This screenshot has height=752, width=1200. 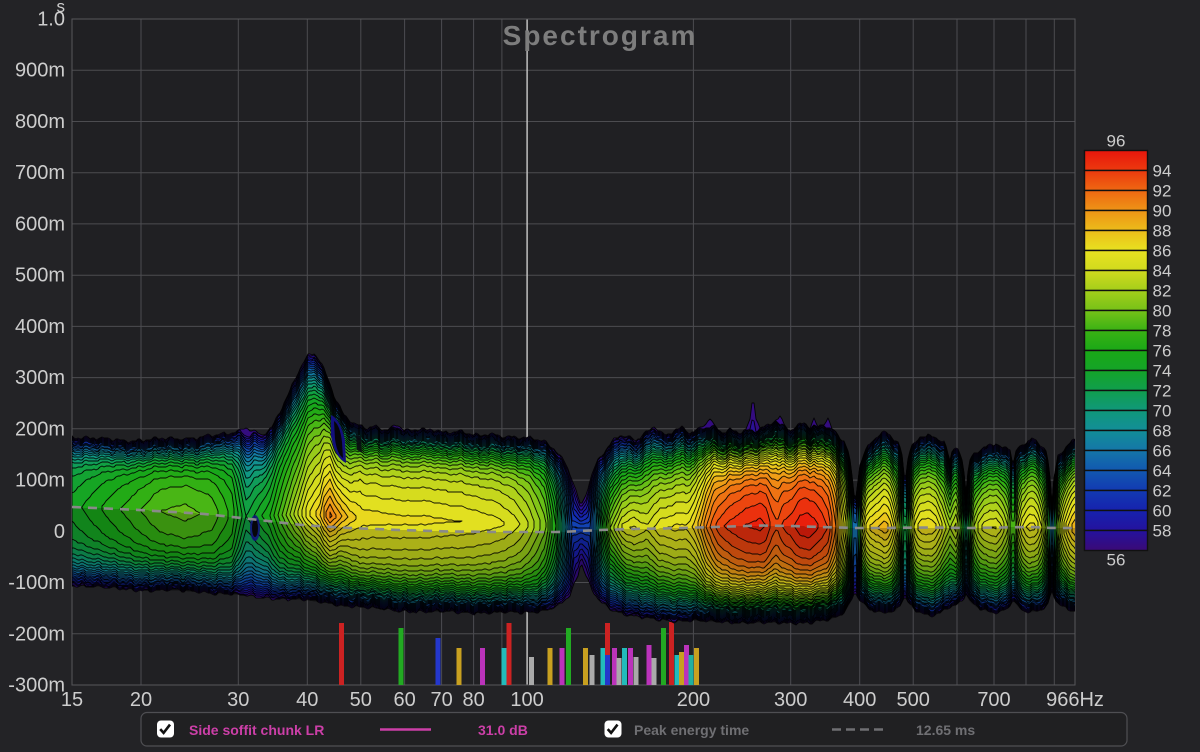 I want to click on svg-text: 12.65 ms, so click(x=945, y=730).